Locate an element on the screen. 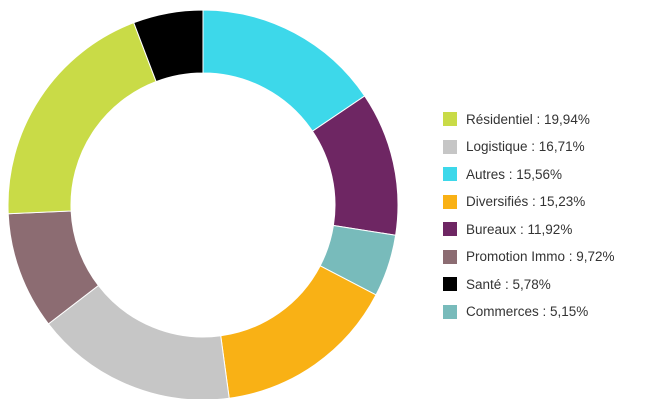 This screenshot has height=399, width=647. legend-item-autres: Autres : 15,56% is located at coordinates (529, 174).